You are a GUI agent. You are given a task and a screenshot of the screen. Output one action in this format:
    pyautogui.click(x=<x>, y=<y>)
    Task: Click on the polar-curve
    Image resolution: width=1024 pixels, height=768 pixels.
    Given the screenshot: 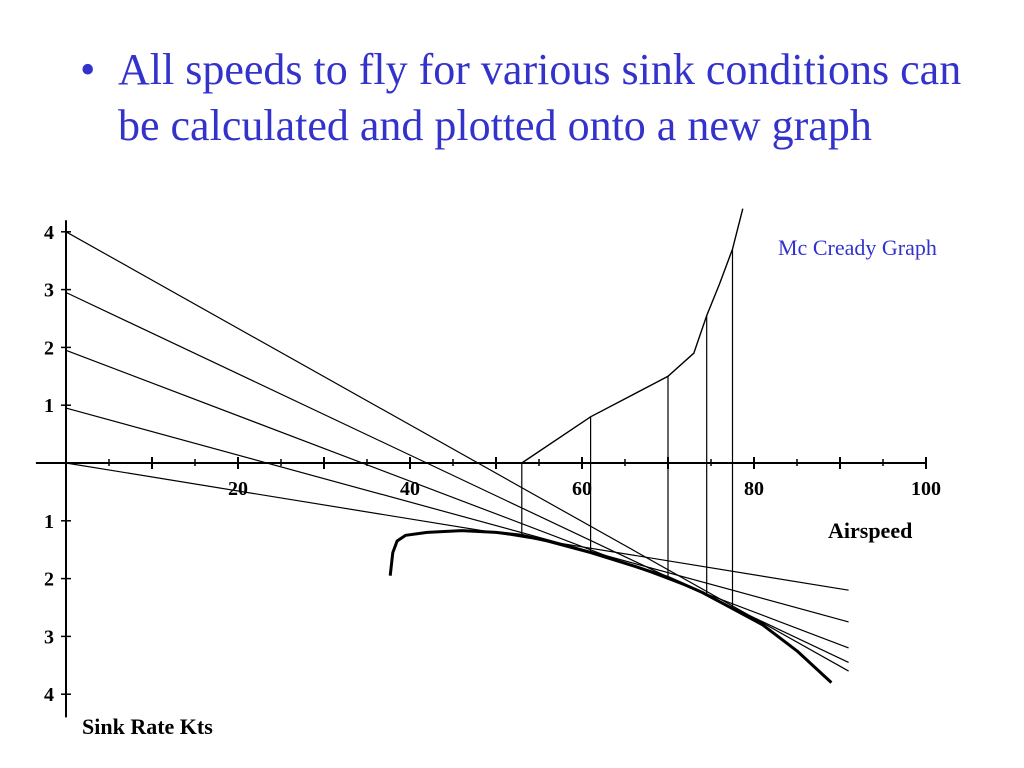 What is the action you would take?
    pyautogui.click(x=610, y=606)
    